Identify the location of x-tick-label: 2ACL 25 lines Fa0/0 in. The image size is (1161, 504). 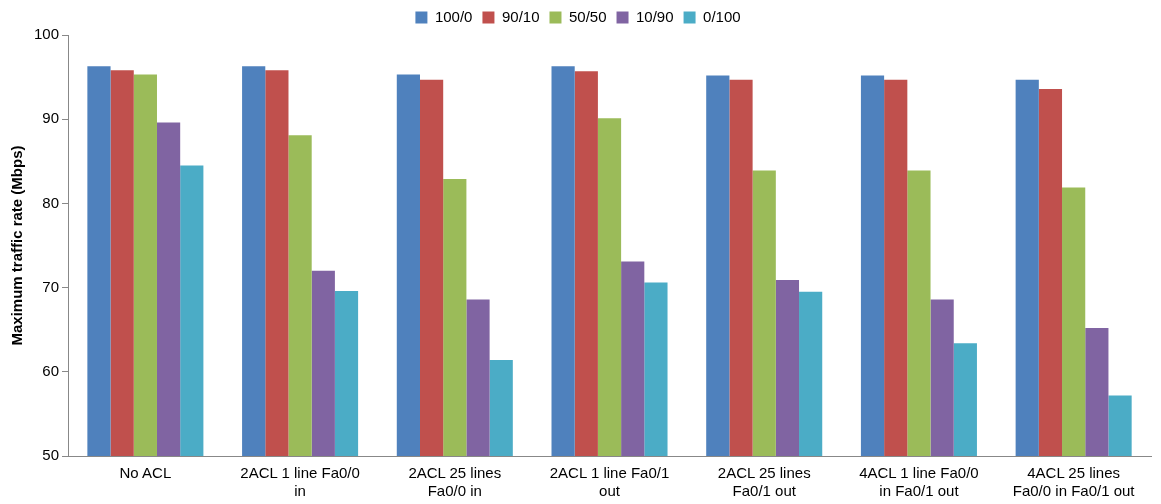
(455, 482).